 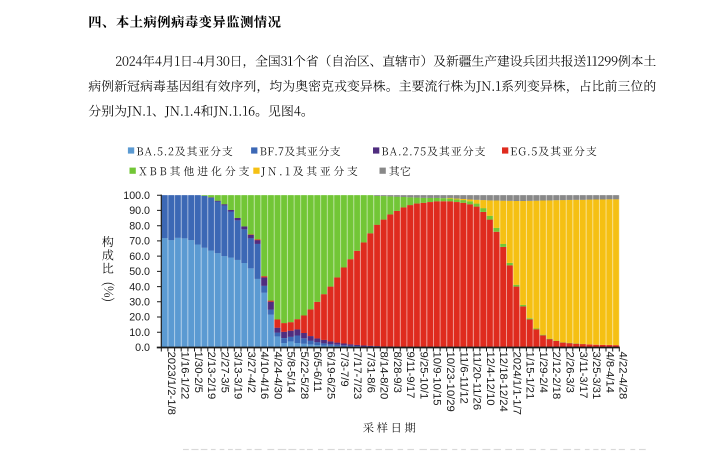 I want to click on svg-text: 4/22-4/28, so click(x=623, y=376).